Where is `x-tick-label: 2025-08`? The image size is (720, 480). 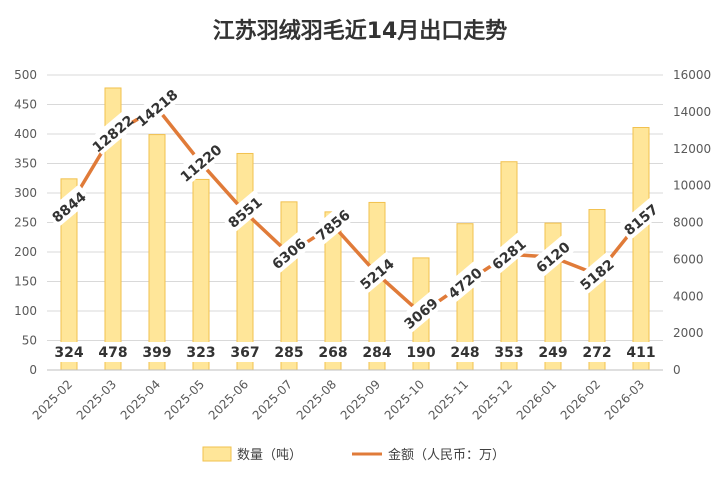
x-tick-label: 2025-08 is located at coordinates (316, 399).